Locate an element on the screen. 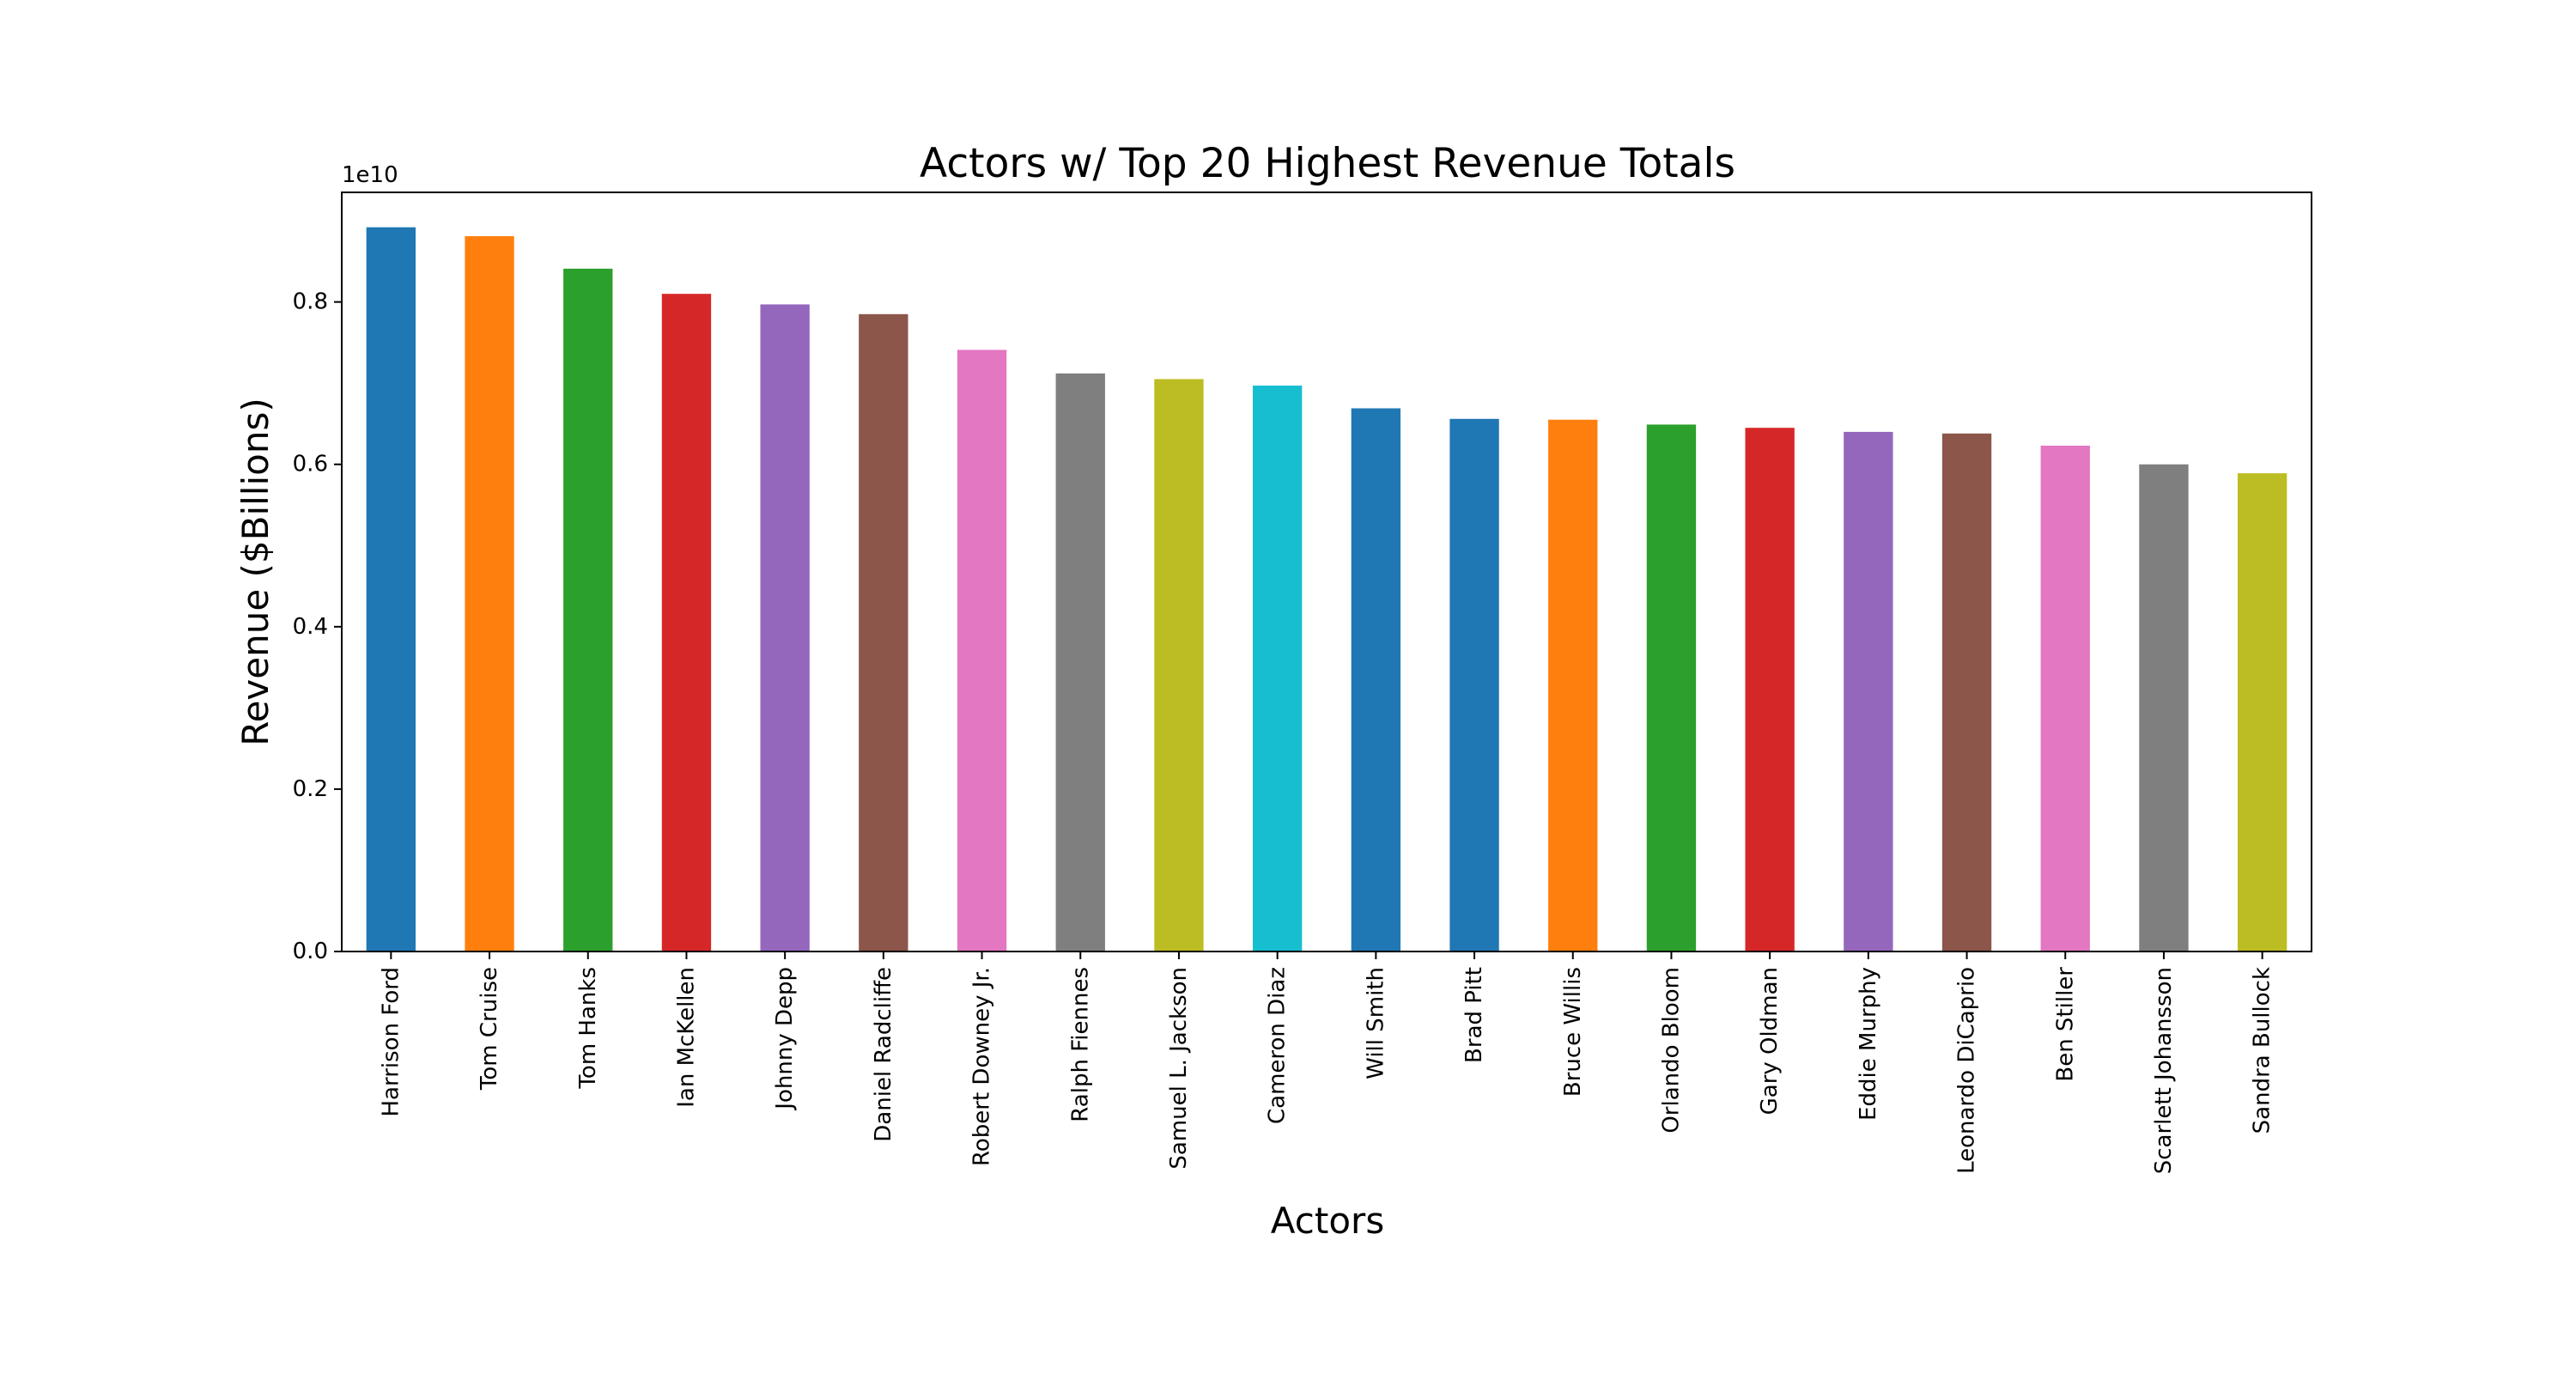 The height and width of the screenshot is (1374, 2576). x-tick-label: Ben Stiller is located at coordinates (2065, 1024).